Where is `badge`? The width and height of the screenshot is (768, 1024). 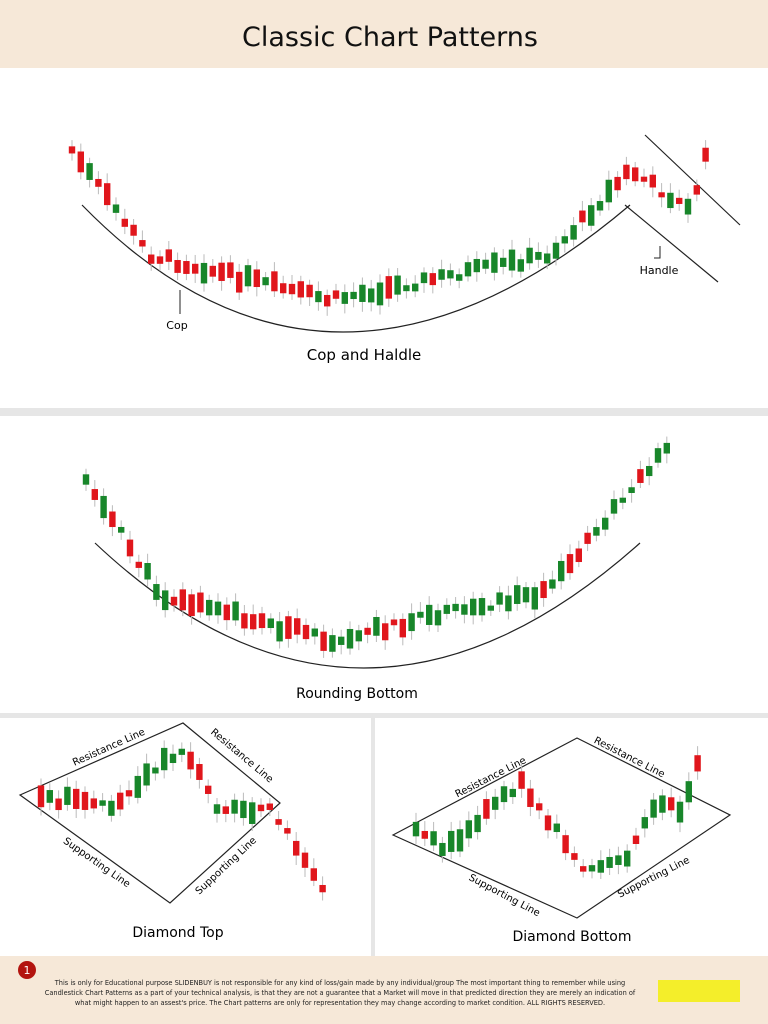 badge is located at coordinates (27, 970).